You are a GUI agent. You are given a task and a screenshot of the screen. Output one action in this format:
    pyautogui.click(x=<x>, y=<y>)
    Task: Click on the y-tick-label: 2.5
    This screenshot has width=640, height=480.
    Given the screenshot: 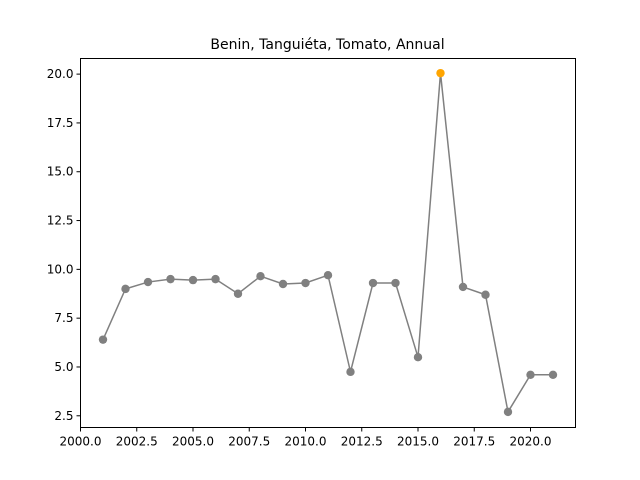 What is the action you would take?
    pyautogui.click(x=63, y=416)
    